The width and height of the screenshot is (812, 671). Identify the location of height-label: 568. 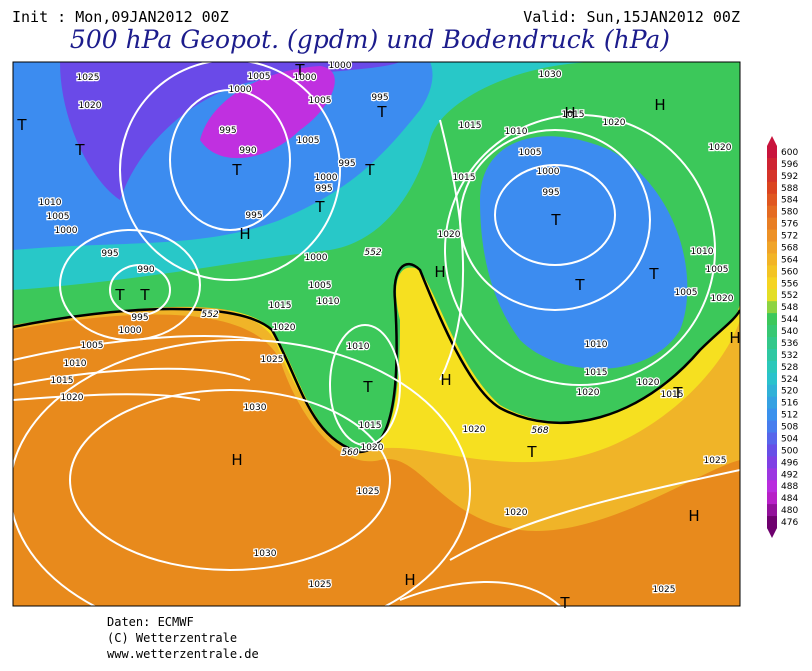
(539, 431).